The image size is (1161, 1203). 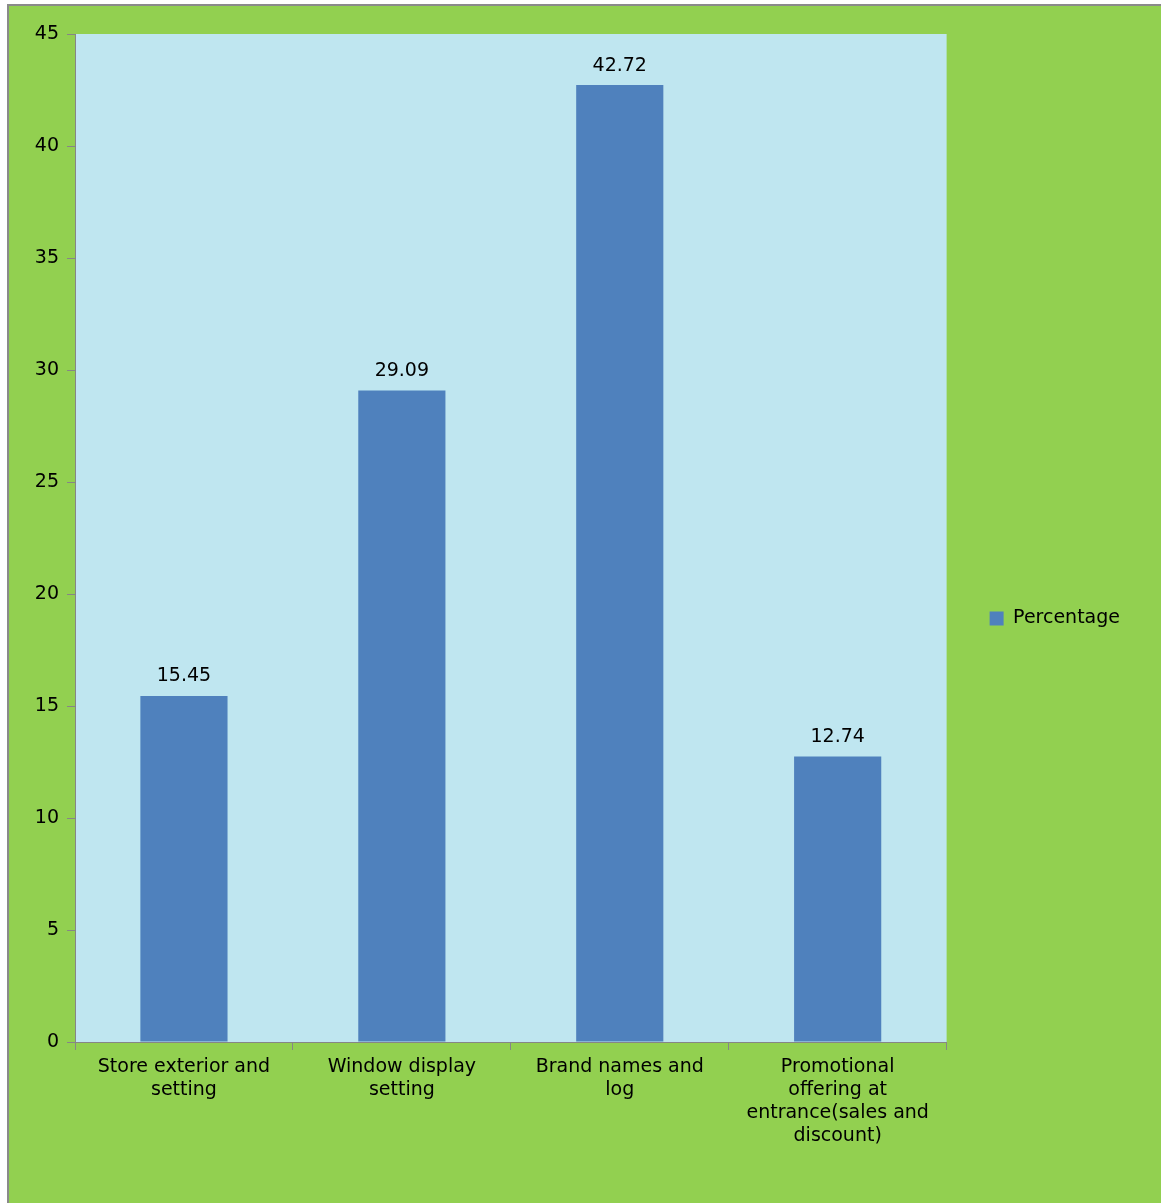 What do you see at coordinates (619, 63) in the screenshot?
I see `data-label: 42.72` at bounding box center [619, 63].